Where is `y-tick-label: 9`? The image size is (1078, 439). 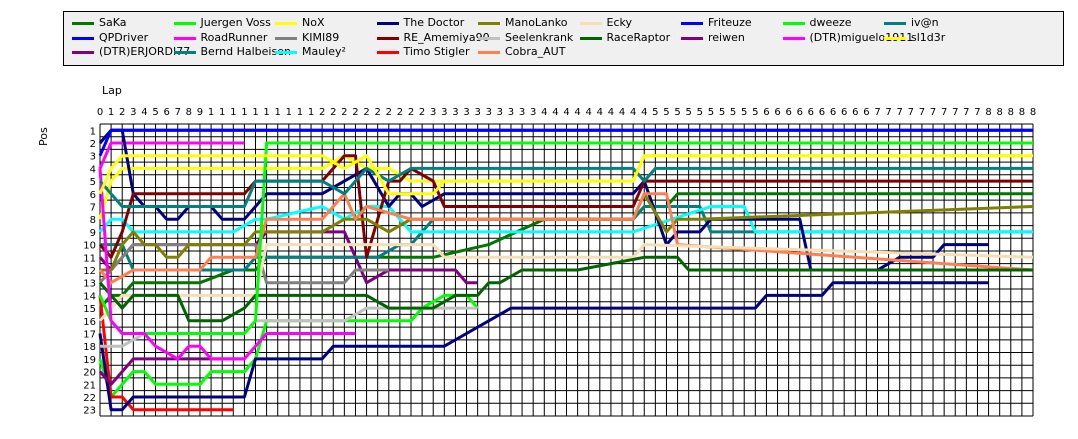 y-tick-label: 9 is located at coordinates (93, 233).